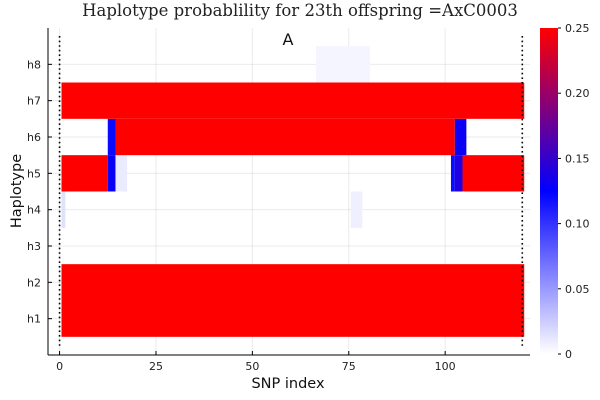  What do you see at coordinates (577, 158) in the screenshot?
I see `colorbar-tick-label: 0.15` at bounding box center [577, 158].